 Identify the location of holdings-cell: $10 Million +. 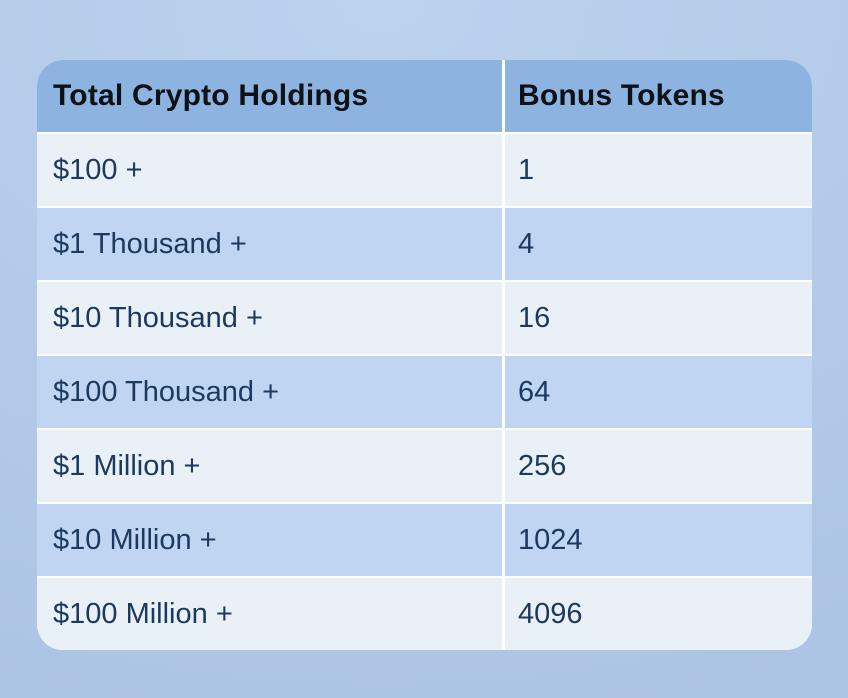
(269, 540).